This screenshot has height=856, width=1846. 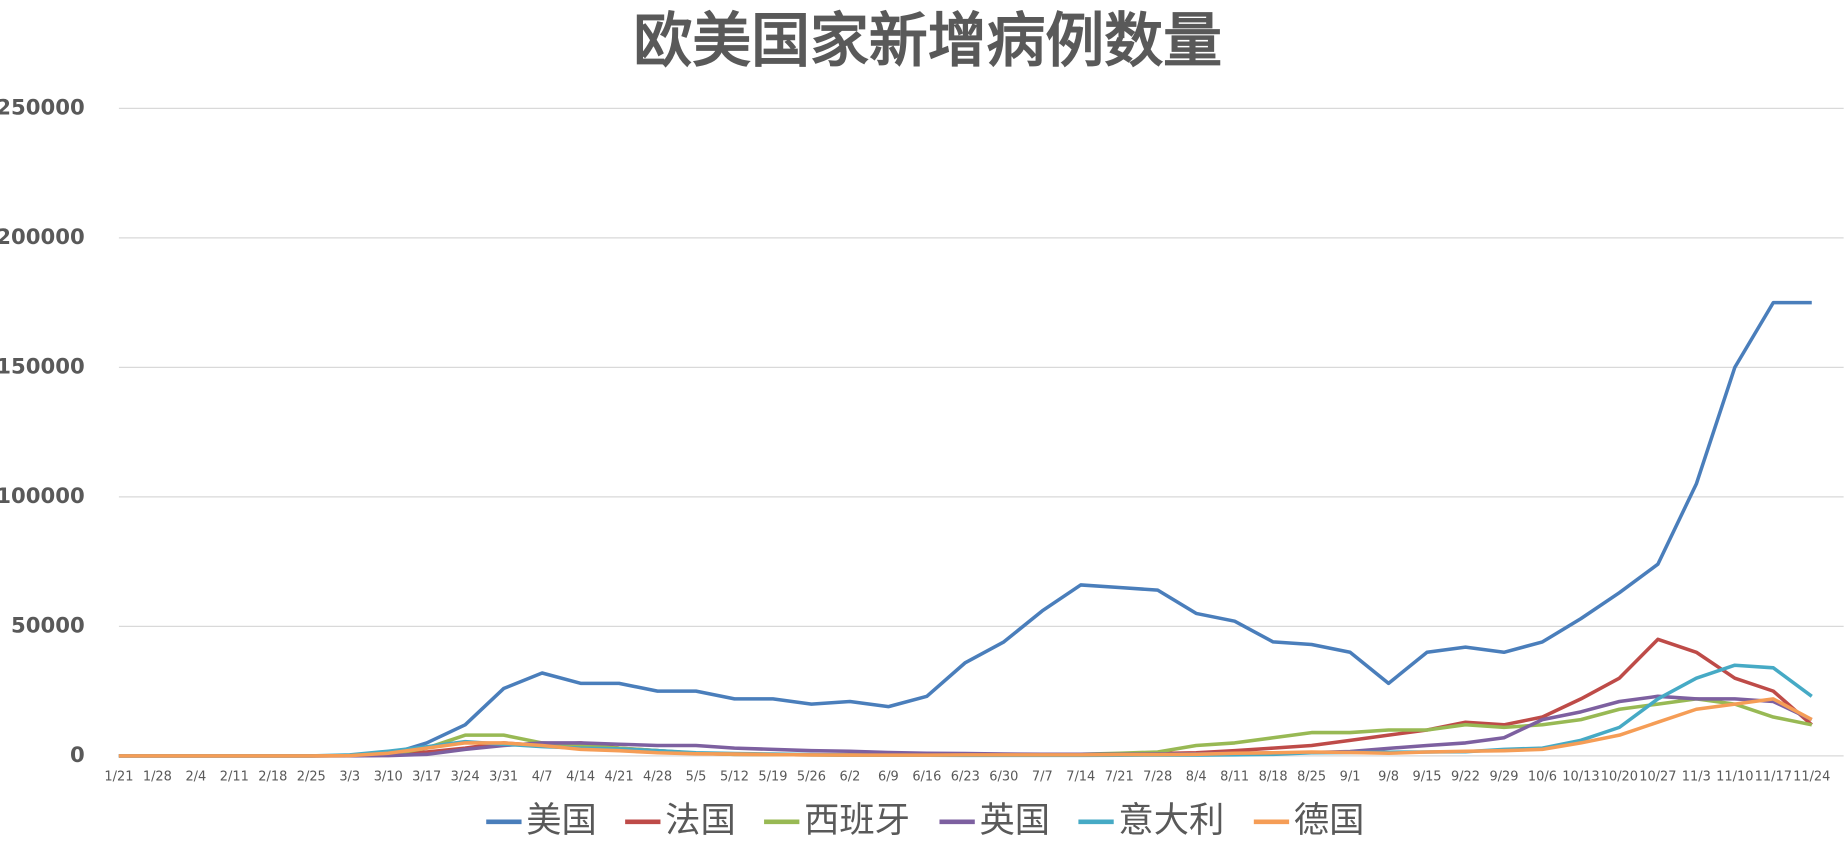 I want to click on x-tick-label: 3/10, so click(x=388, y=777).